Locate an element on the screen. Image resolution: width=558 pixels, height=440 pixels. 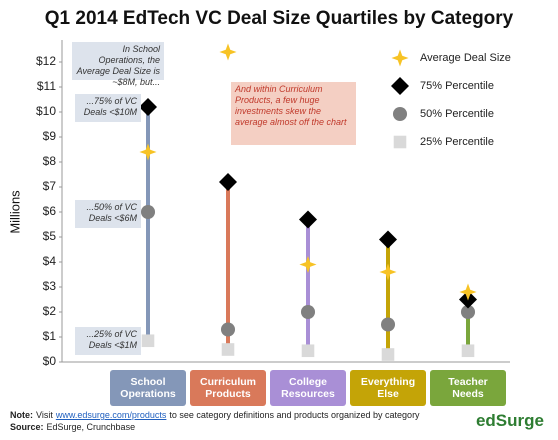
source-text: EdSurge, Crunchbase is located at coordinates (91, 427).